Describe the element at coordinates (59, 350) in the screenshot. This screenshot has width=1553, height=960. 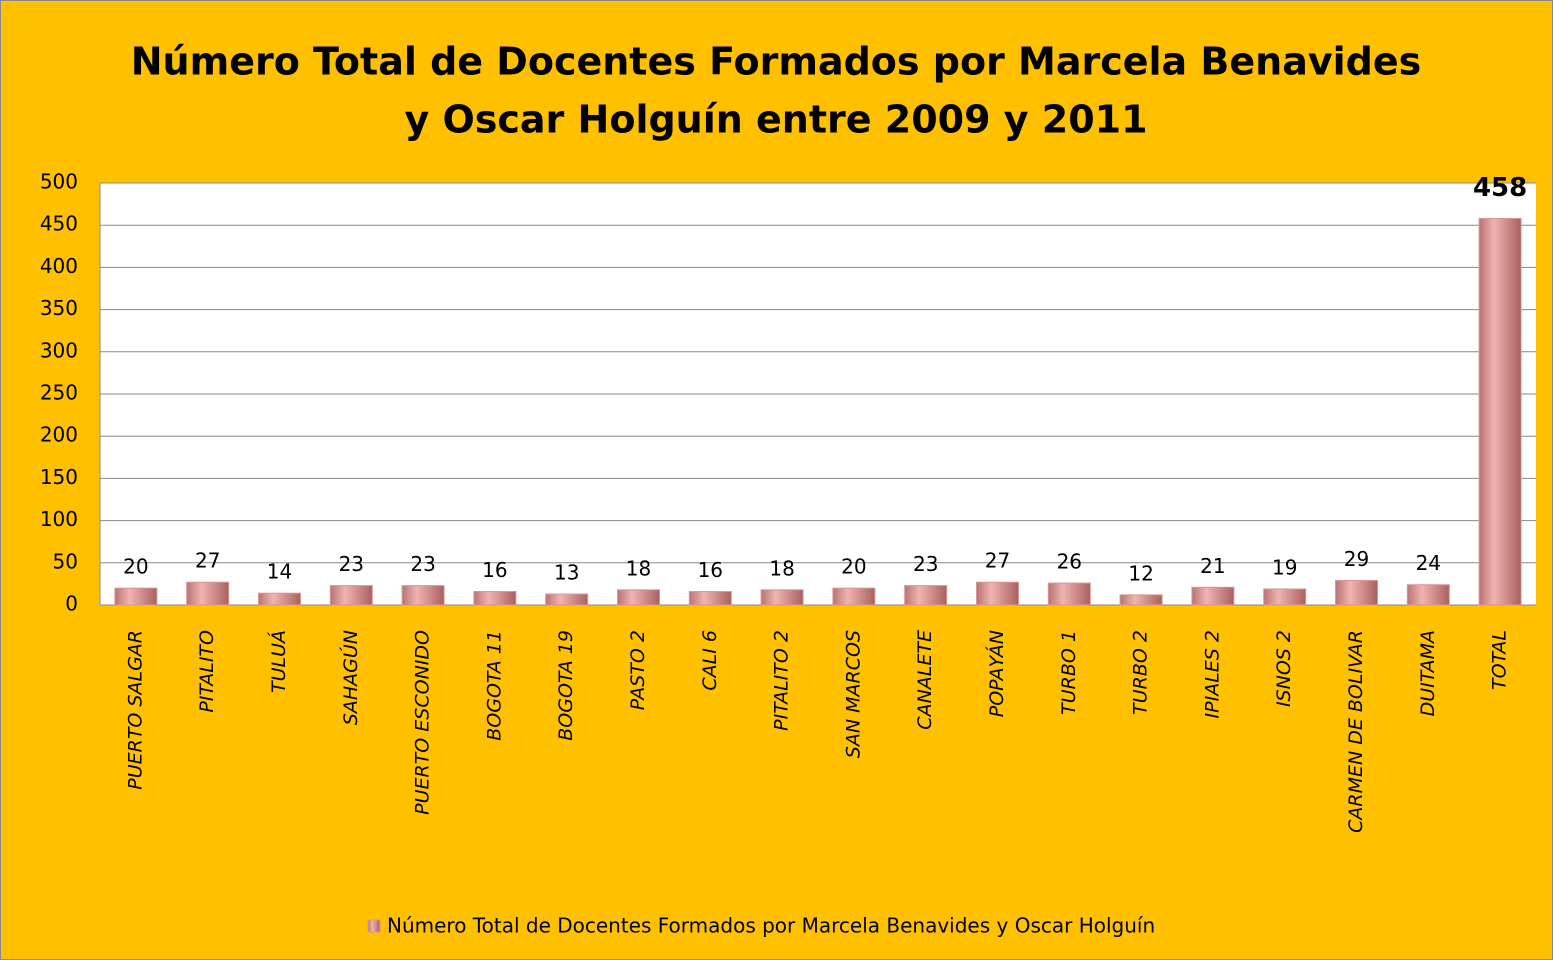
I see `y-tick-label: 300` at that location.